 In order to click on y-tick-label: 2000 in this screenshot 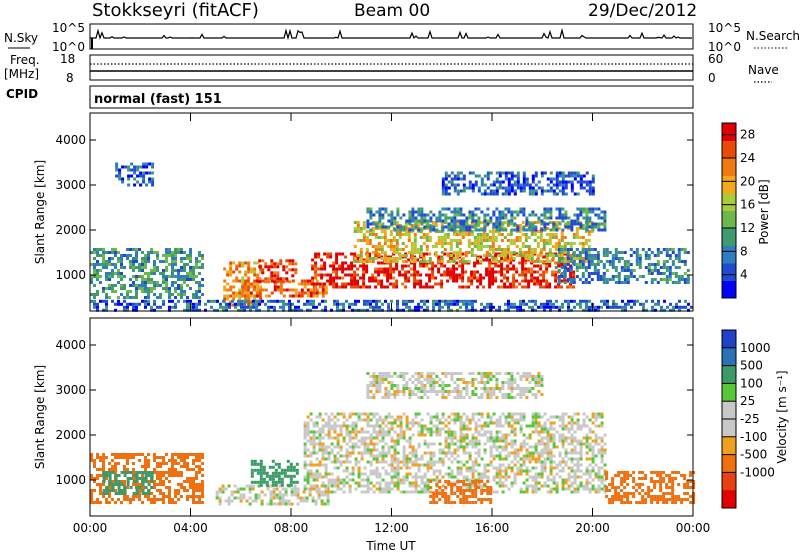, I will do `click(70, 230)`.